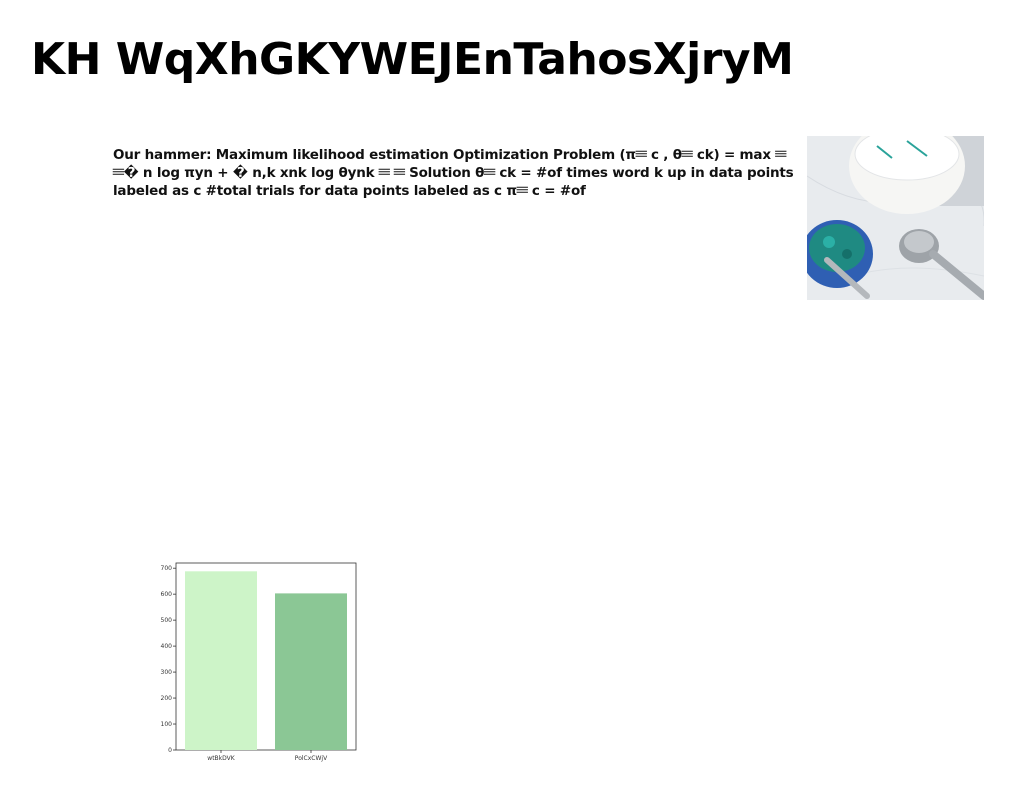 Image resolution: width=1024 pixels, height=788 pixels. What do you see at coordinates (167, 724) in the screenshot?
I see `y-tick-label: 100` at bounding box center [167, 724].